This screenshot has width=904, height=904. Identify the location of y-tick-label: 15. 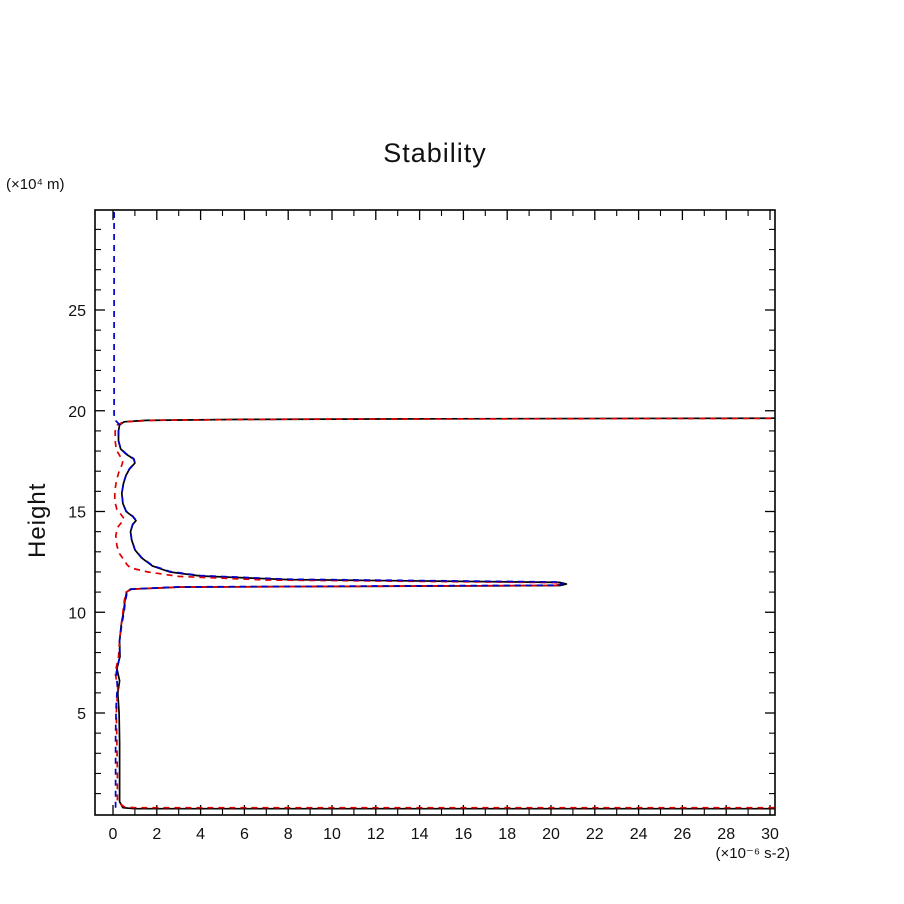
(77, 513).